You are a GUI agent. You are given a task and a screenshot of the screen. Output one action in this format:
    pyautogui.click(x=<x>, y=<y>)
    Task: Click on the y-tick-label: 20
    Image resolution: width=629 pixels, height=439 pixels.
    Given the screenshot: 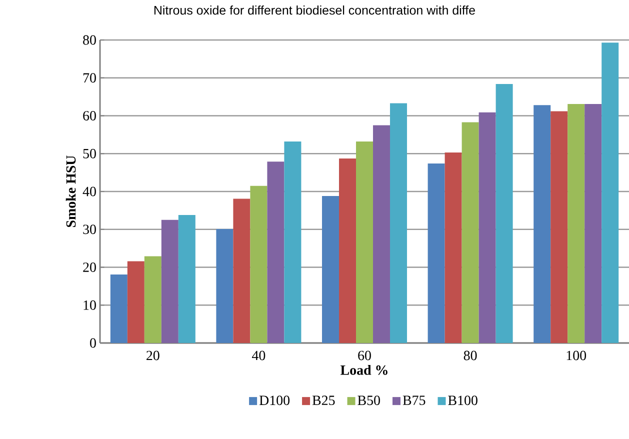 What is the action you would take?
    pyautogui.click(x=89, y=267)
    